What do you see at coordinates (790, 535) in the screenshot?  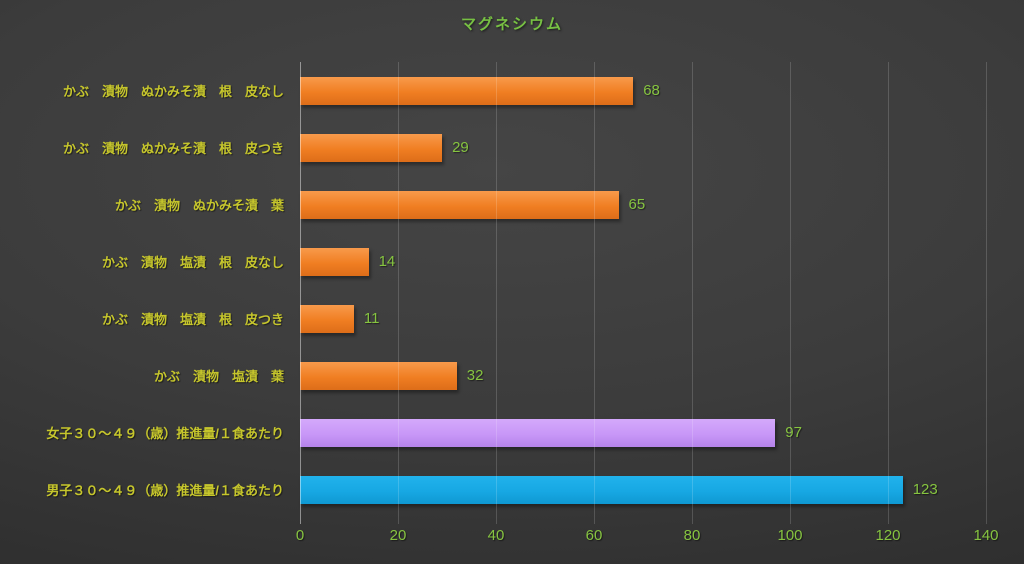 I see `x-tick-label: 100` at bounding box center [790, 535].